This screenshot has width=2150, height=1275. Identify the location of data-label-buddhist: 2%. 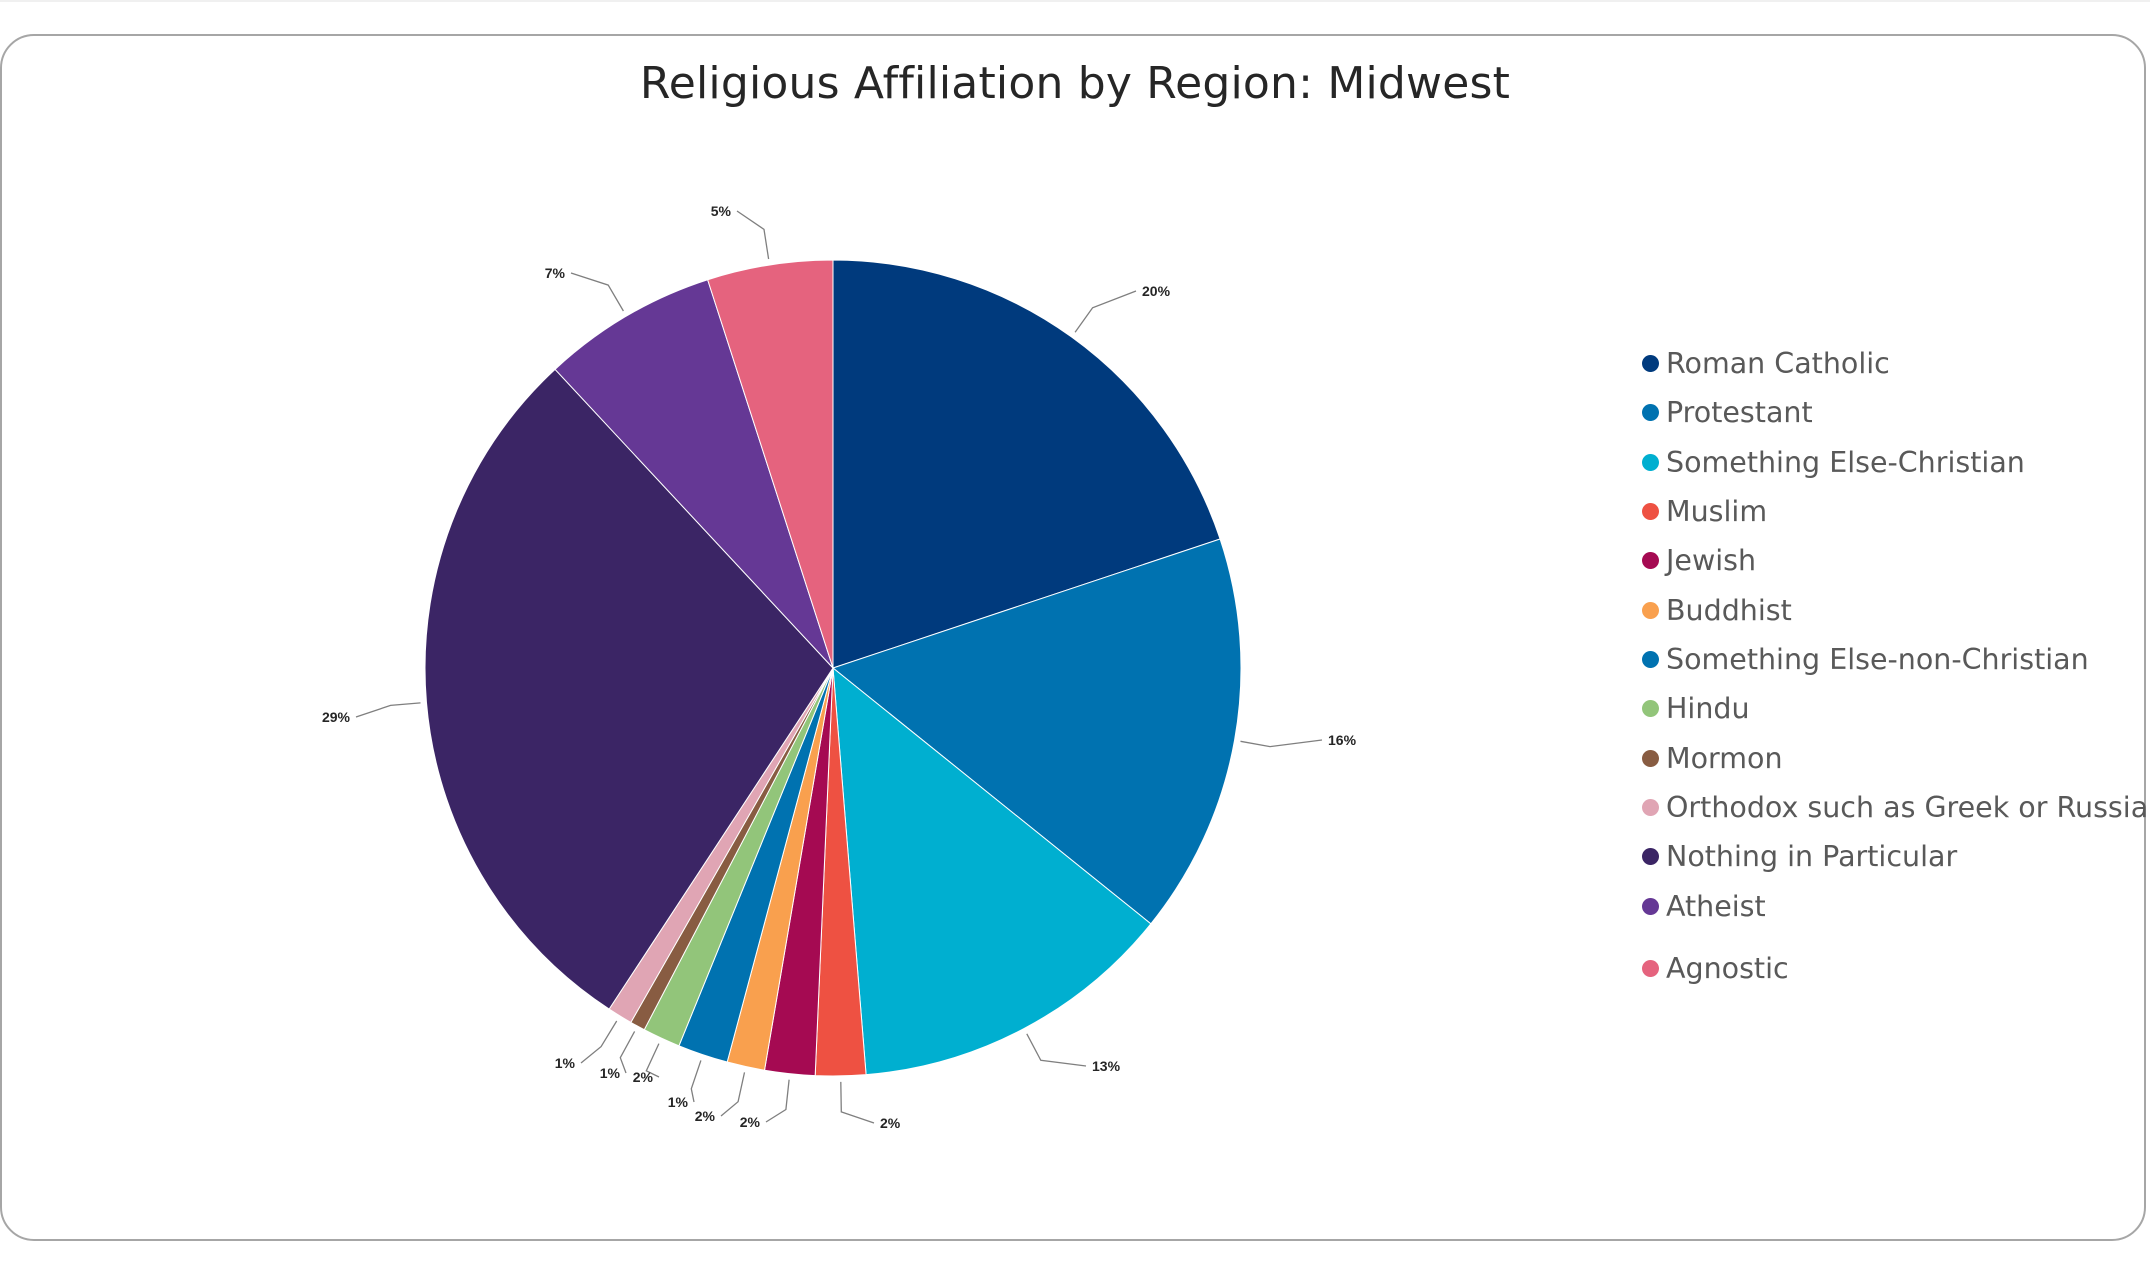
(705, 1116).